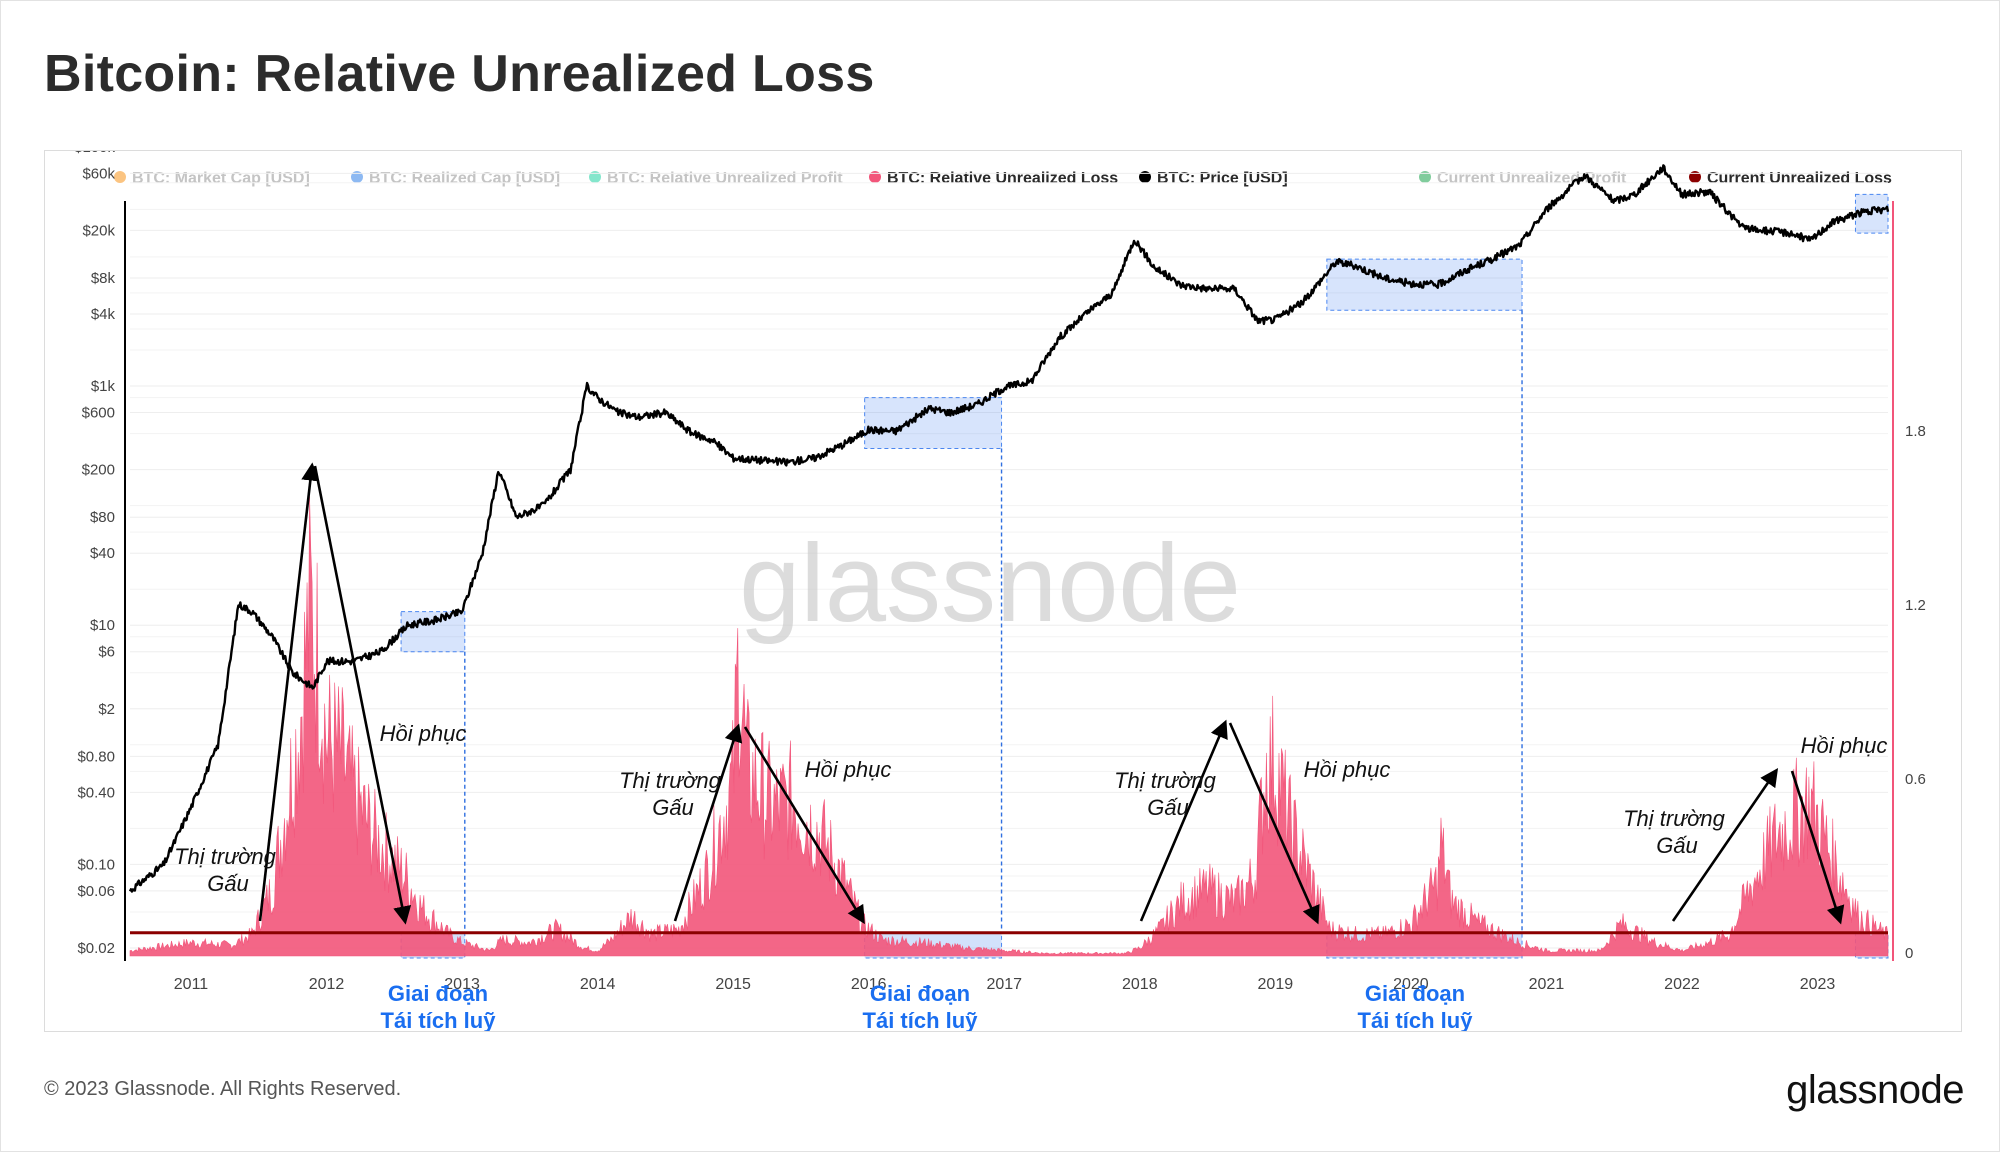 This screenshot has width=2000, height=1152. Describe the element at coordinates (102, 625) in the screenshot. I see `y-left-tick-label: $10` at that location.